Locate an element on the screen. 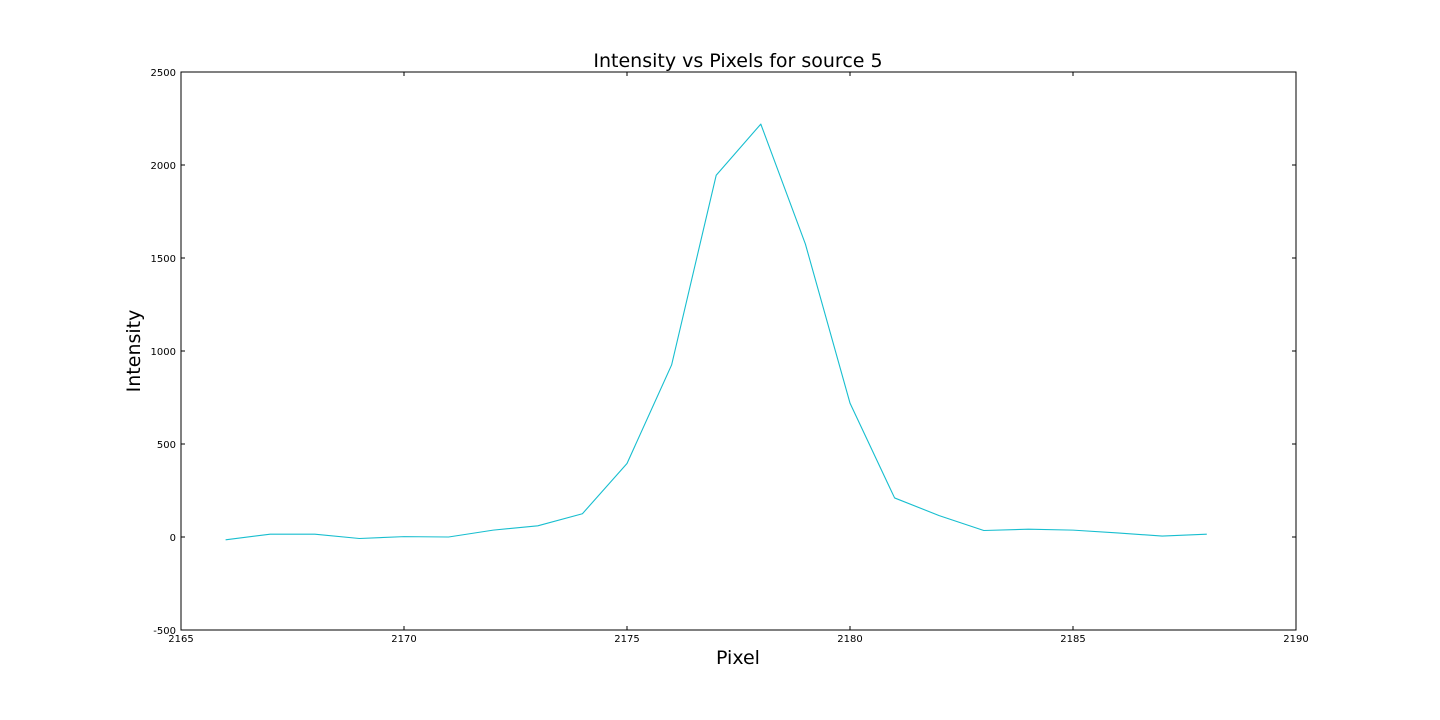 This screenshot has height=720, width=1440. x-tick-labels: 2165 2170 2175 2180 2185 2190 is located at coordinates (738, 639).